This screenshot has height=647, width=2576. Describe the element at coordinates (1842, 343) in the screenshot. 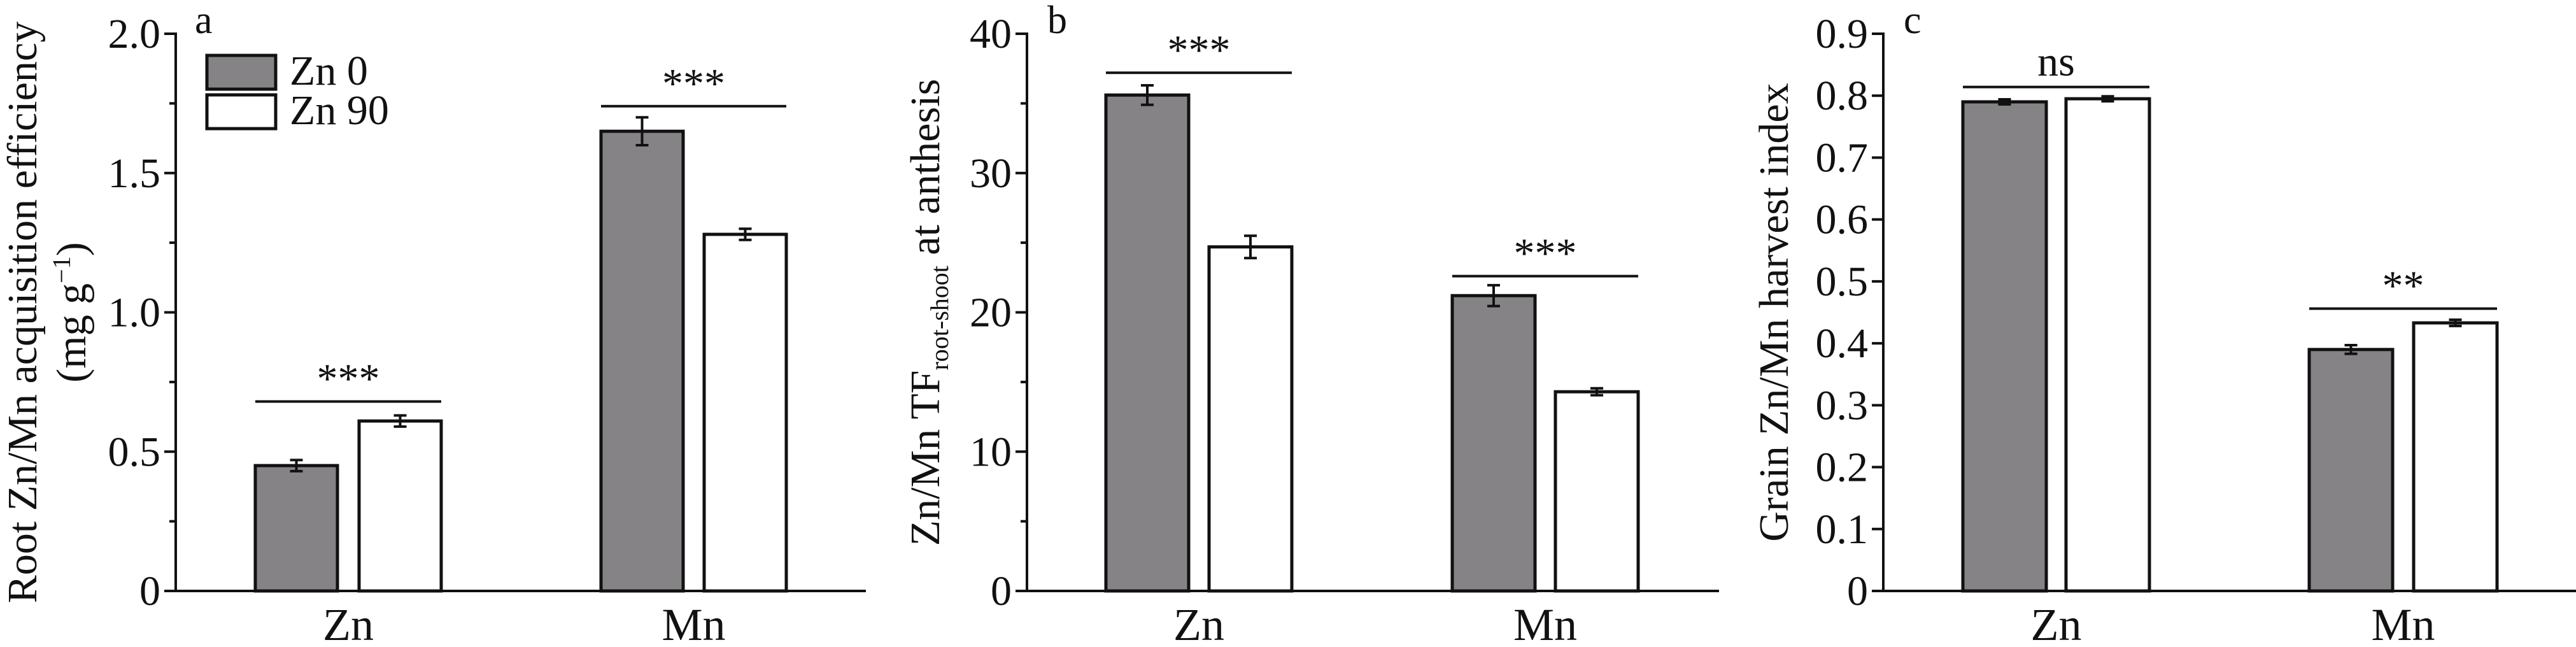

I see `y-tick-label: 0.4` at that location.